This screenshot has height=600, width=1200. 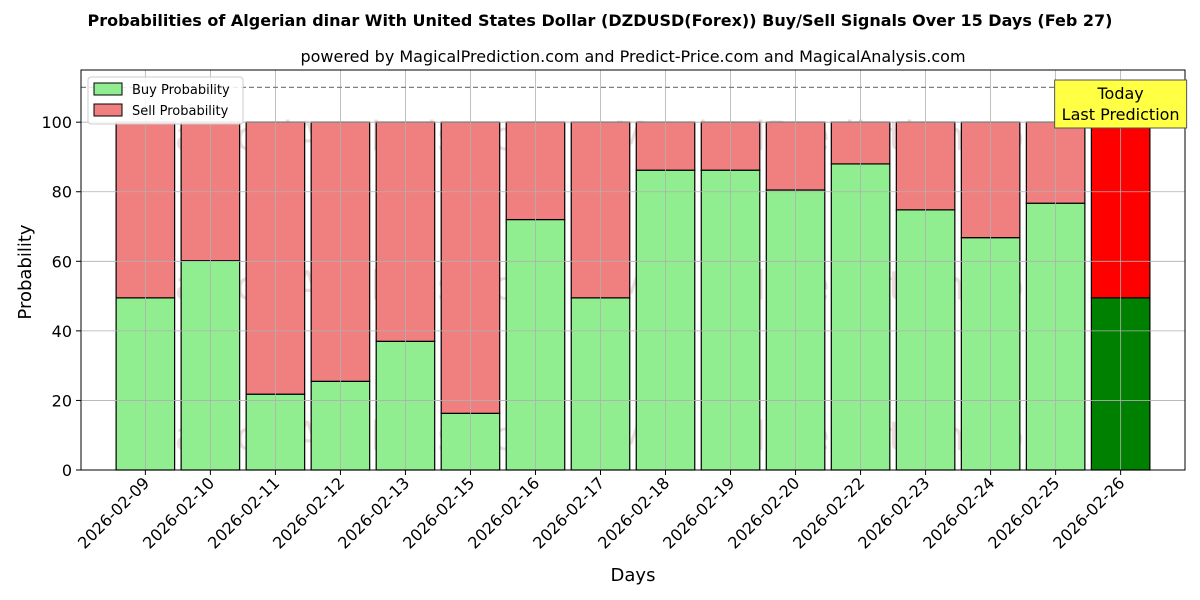 What do you see at coordinates (1121, 114) in the screenshot?
I see `today-annotation-line2: Last Prediction` at bounding box center [1121, 114].